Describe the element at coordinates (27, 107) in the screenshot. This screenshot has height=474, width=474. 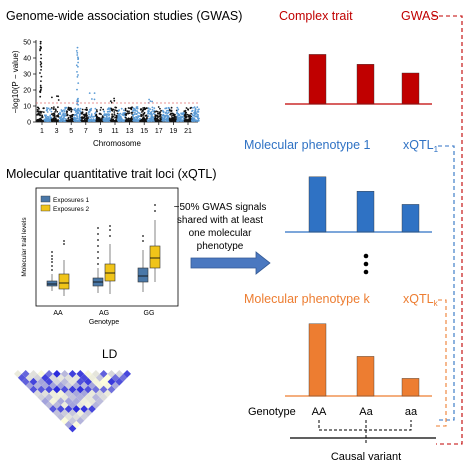
I see `manhattan-y-tick-label: 10` at that location.